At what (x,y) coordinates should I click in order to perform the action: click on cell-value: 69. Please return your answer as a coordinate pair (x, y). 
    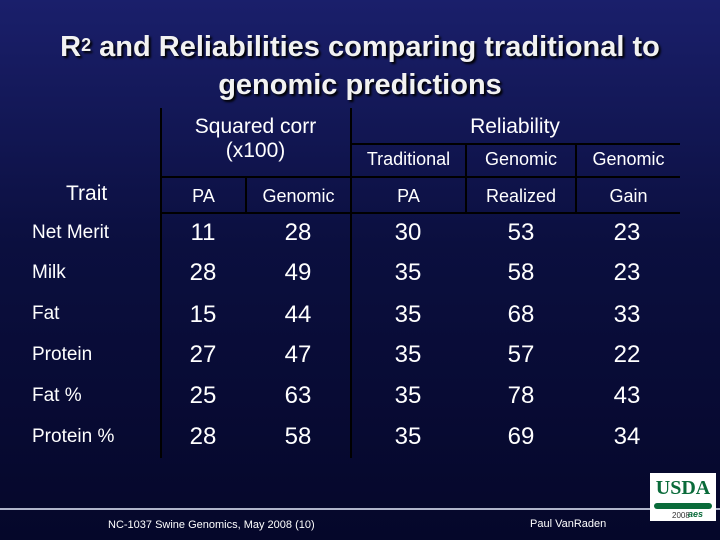
    Looking at the image, I should click on (521, 436).